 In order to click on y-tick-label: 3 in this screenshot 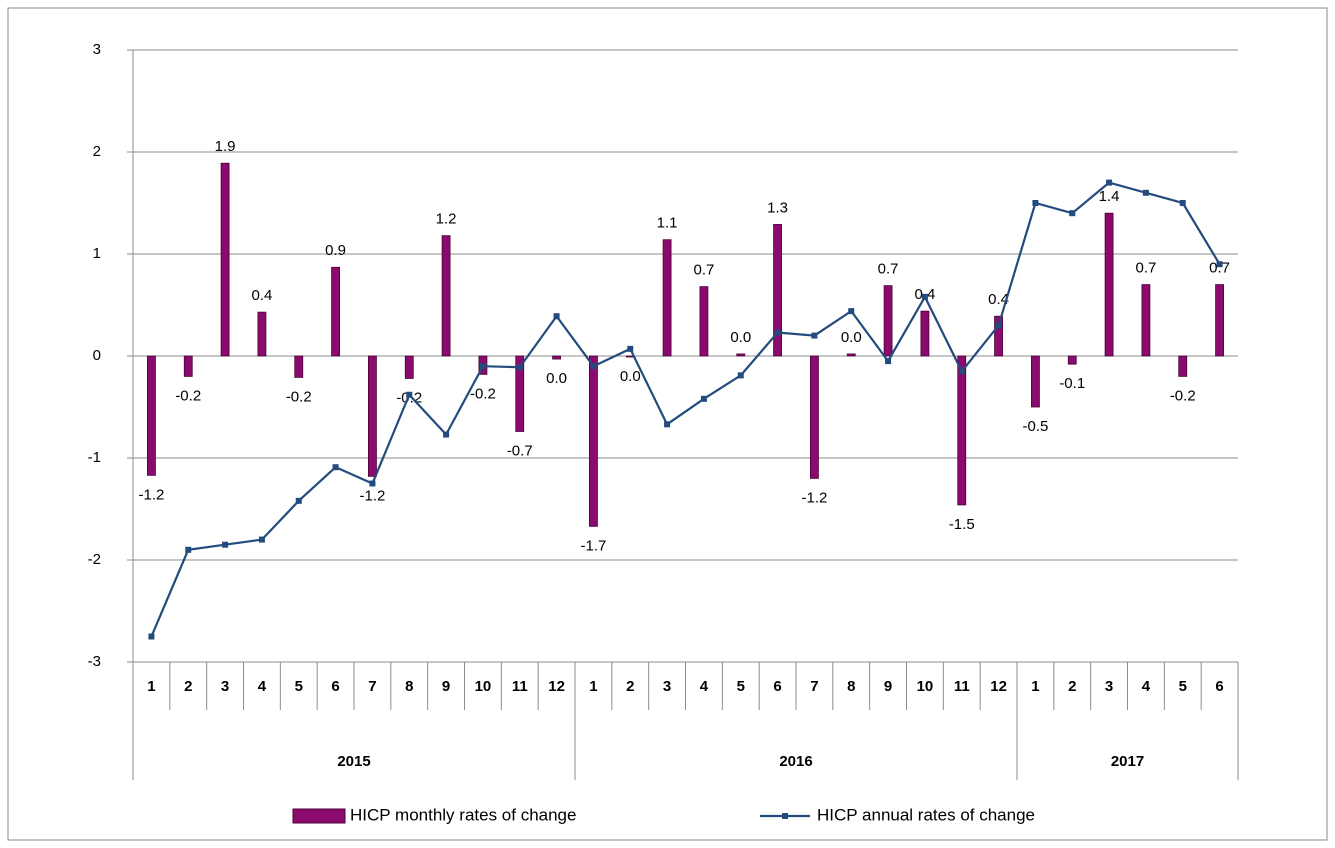, I will do `click(97, 49)`.